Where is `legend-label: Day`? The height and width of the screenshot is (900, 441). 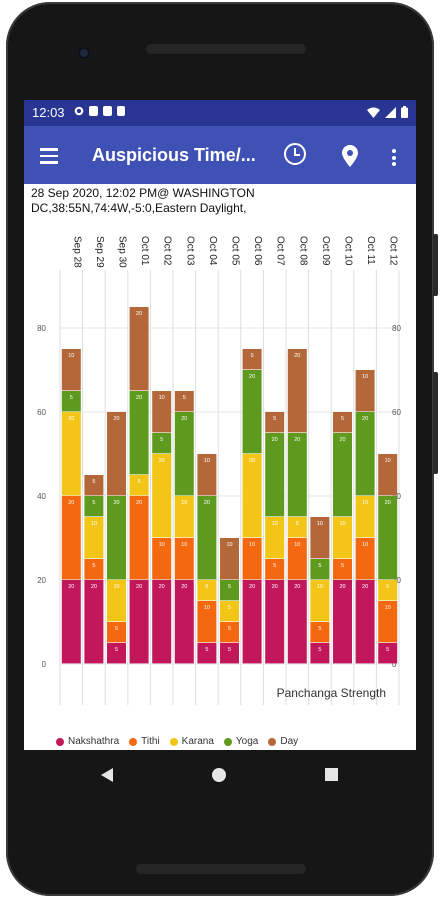 legend-label: Day is located at coordinates (289, 741).